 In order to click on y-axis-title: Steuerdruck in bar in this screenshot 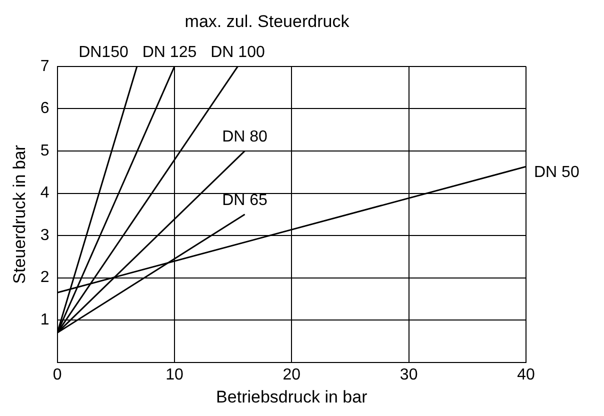, I will do `click(19, 214)`.